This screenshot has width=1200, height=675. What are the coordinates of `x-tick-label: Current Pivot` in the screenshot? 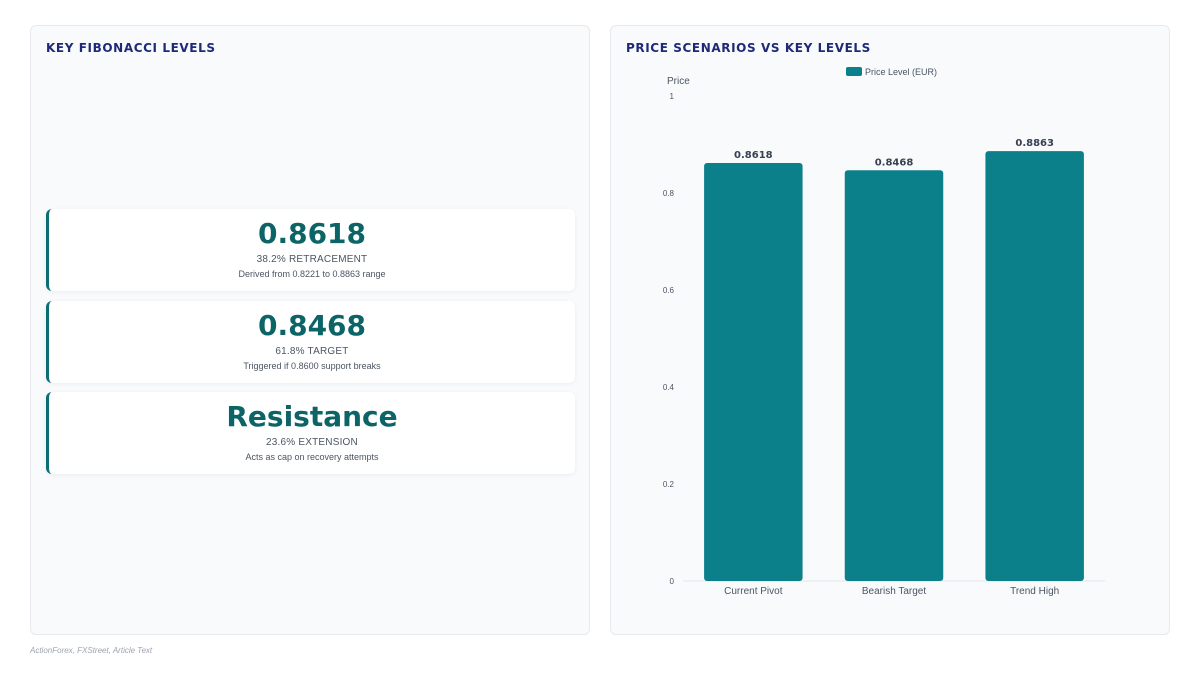 It's located at (753, 591).